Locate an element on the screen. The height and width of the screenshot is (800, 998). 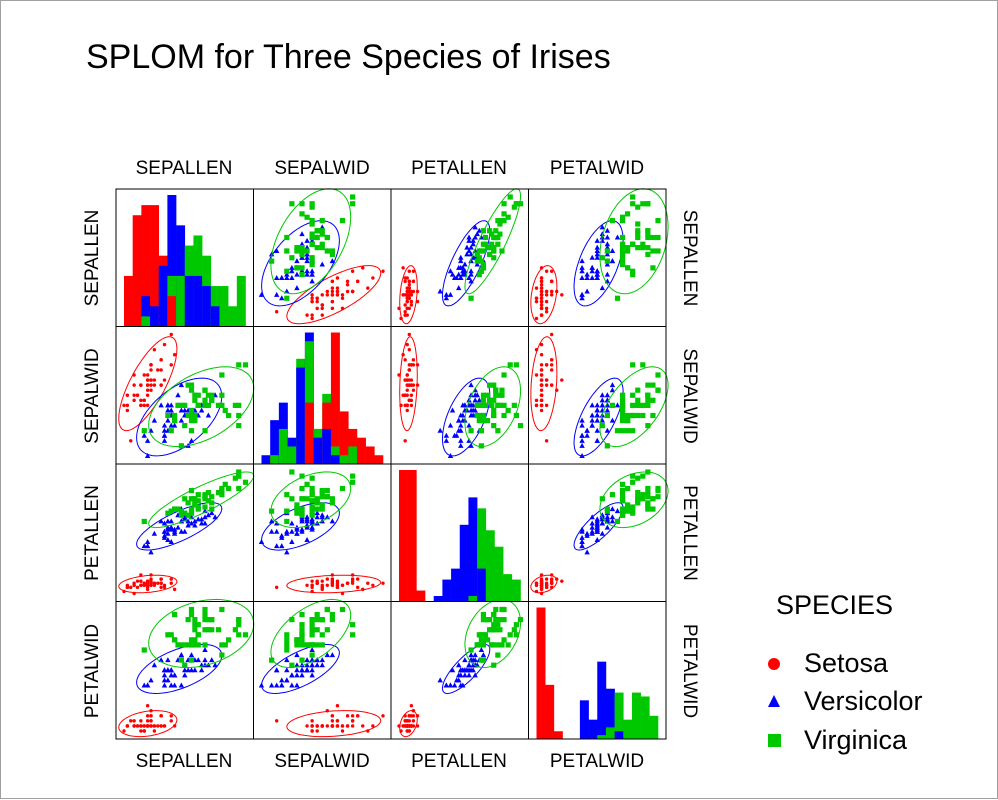
bottom-label-petalwid: PETALWID is located at coordinates (597, 761).